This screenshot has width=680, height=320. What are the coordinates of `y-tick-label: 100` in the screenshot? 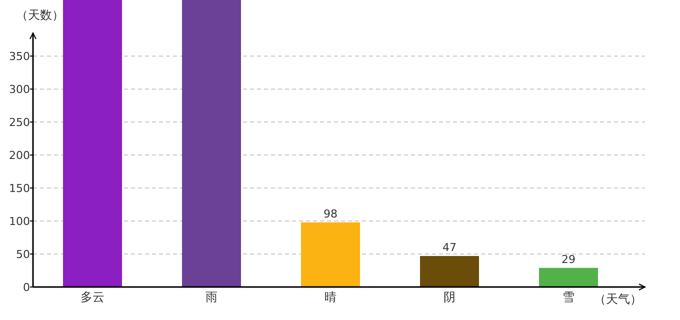 It's located at (19, 221).